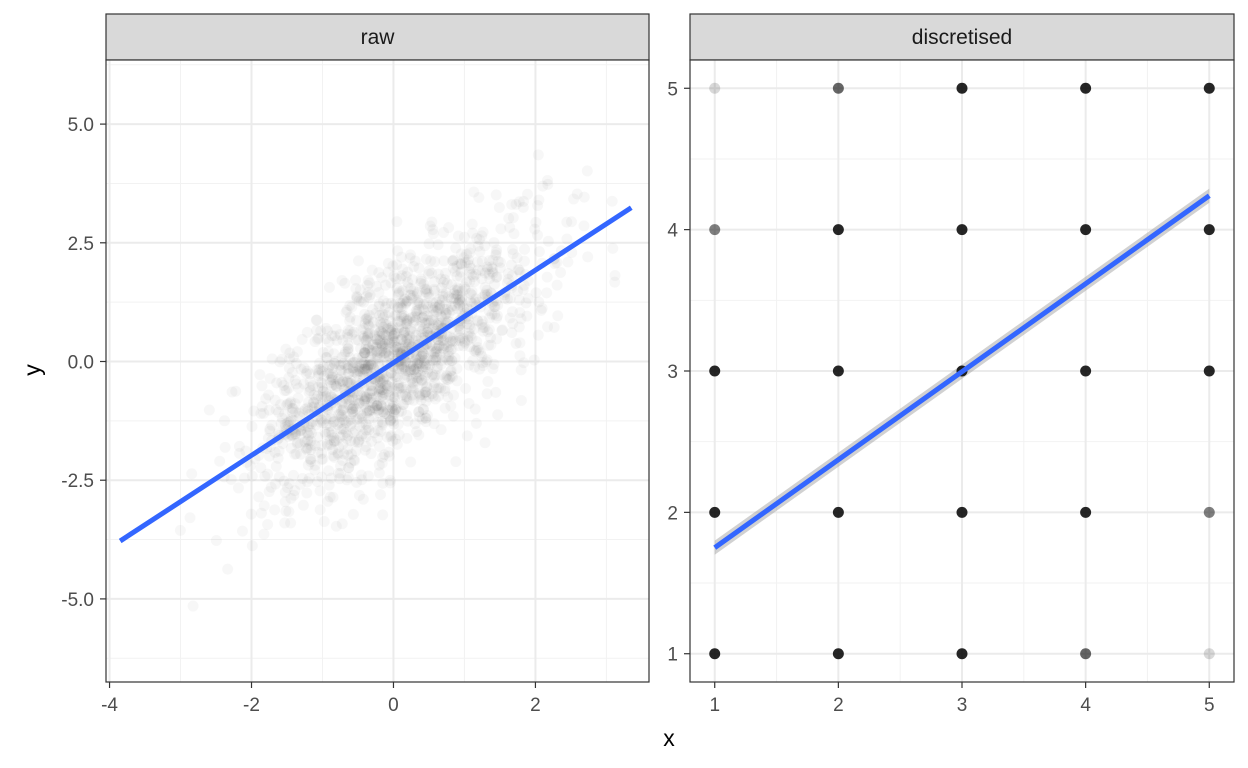 Image resolution: width=1248 pixels, height=768 pixels. I want to click on y-axis-title: y, so click(32, 370).